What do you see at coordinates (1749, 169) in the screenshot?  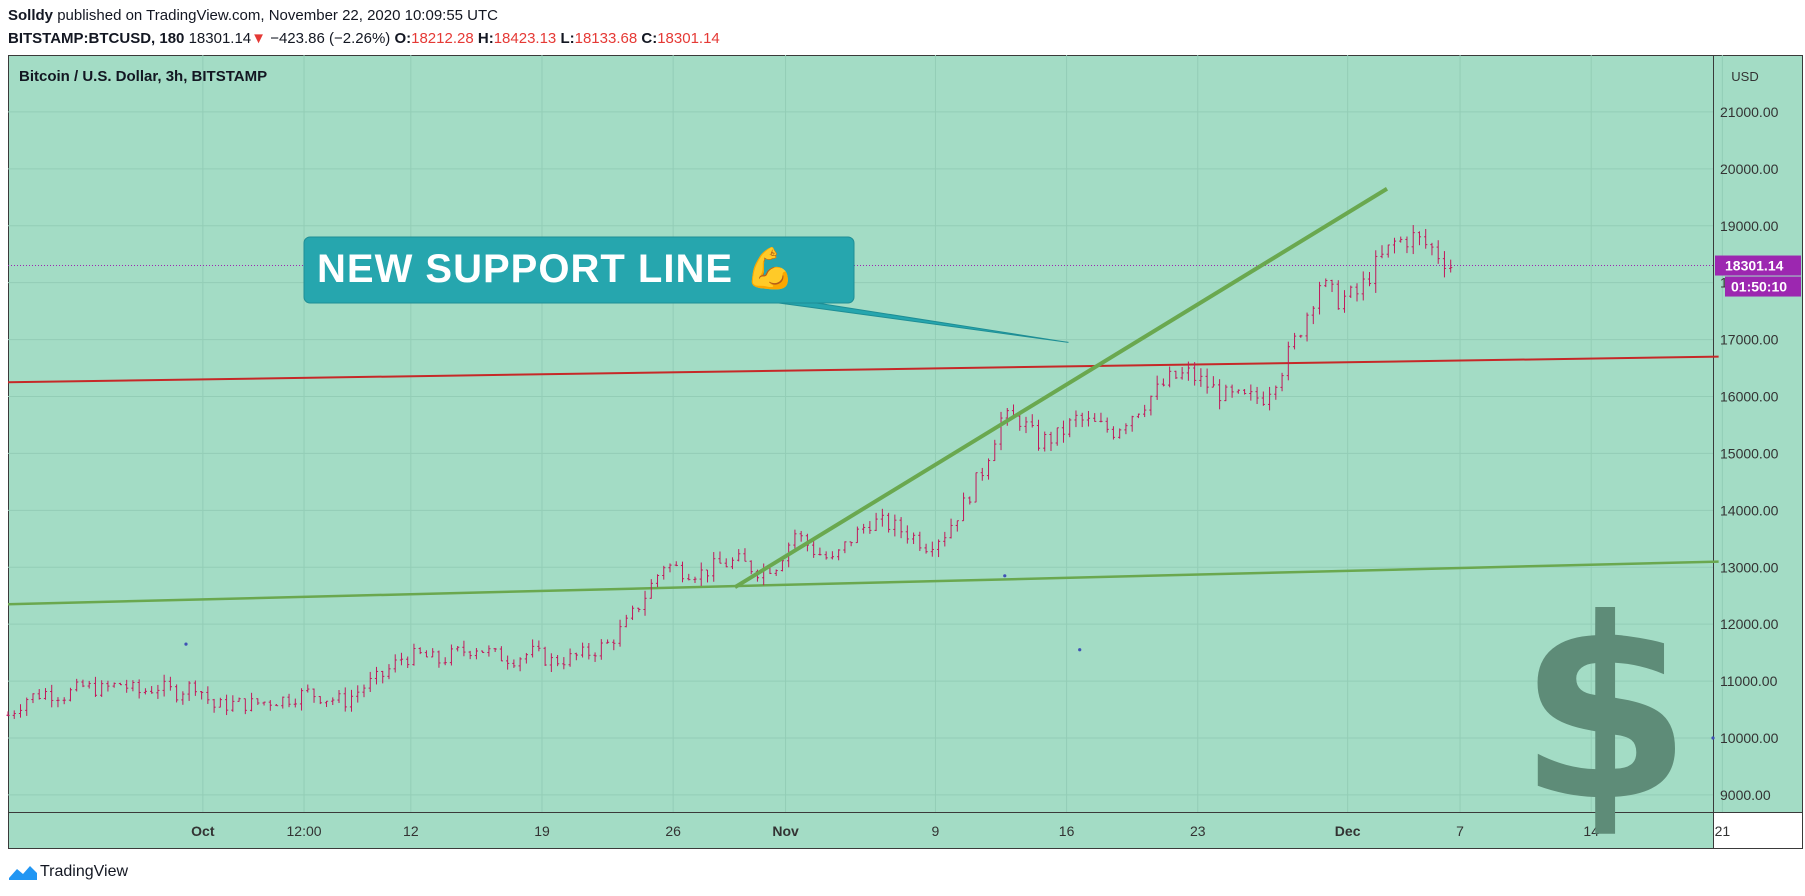 I see `y-tick-label: 20000.00` at bounding box center [1749, 169].